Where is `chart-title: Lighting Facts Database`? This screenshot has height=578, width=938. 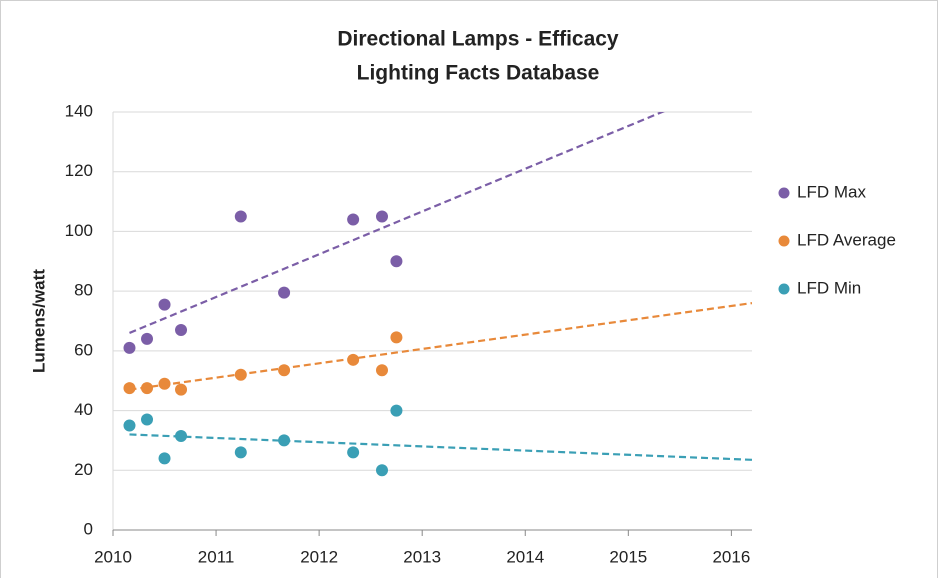 chart-title: Lighting Facts Database is located at coordinates (478, 73).